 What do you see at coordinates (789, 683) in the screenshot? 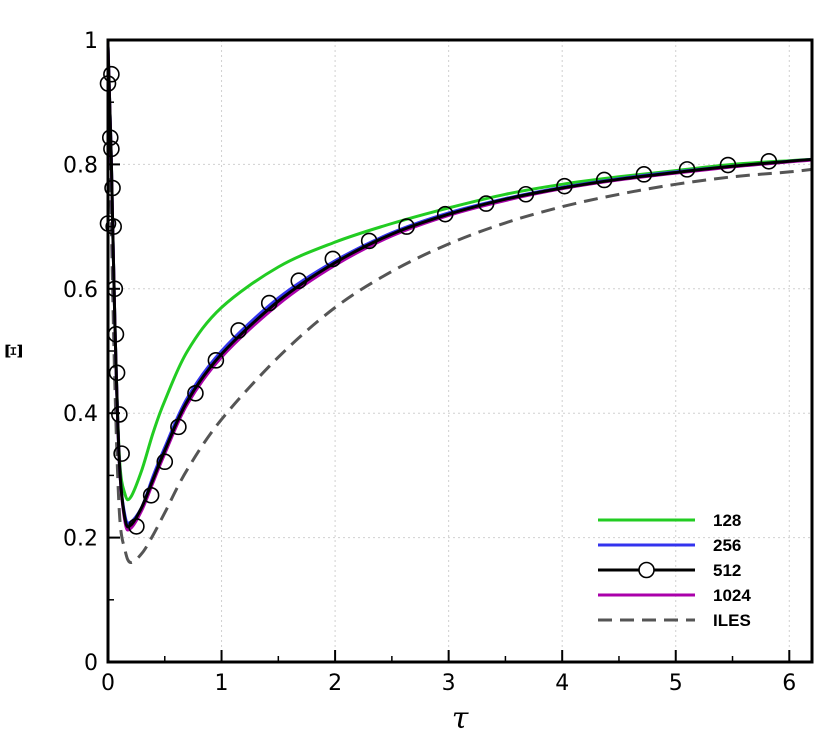
I see `x-tick-label: 6` at bounding box center [789, 683].